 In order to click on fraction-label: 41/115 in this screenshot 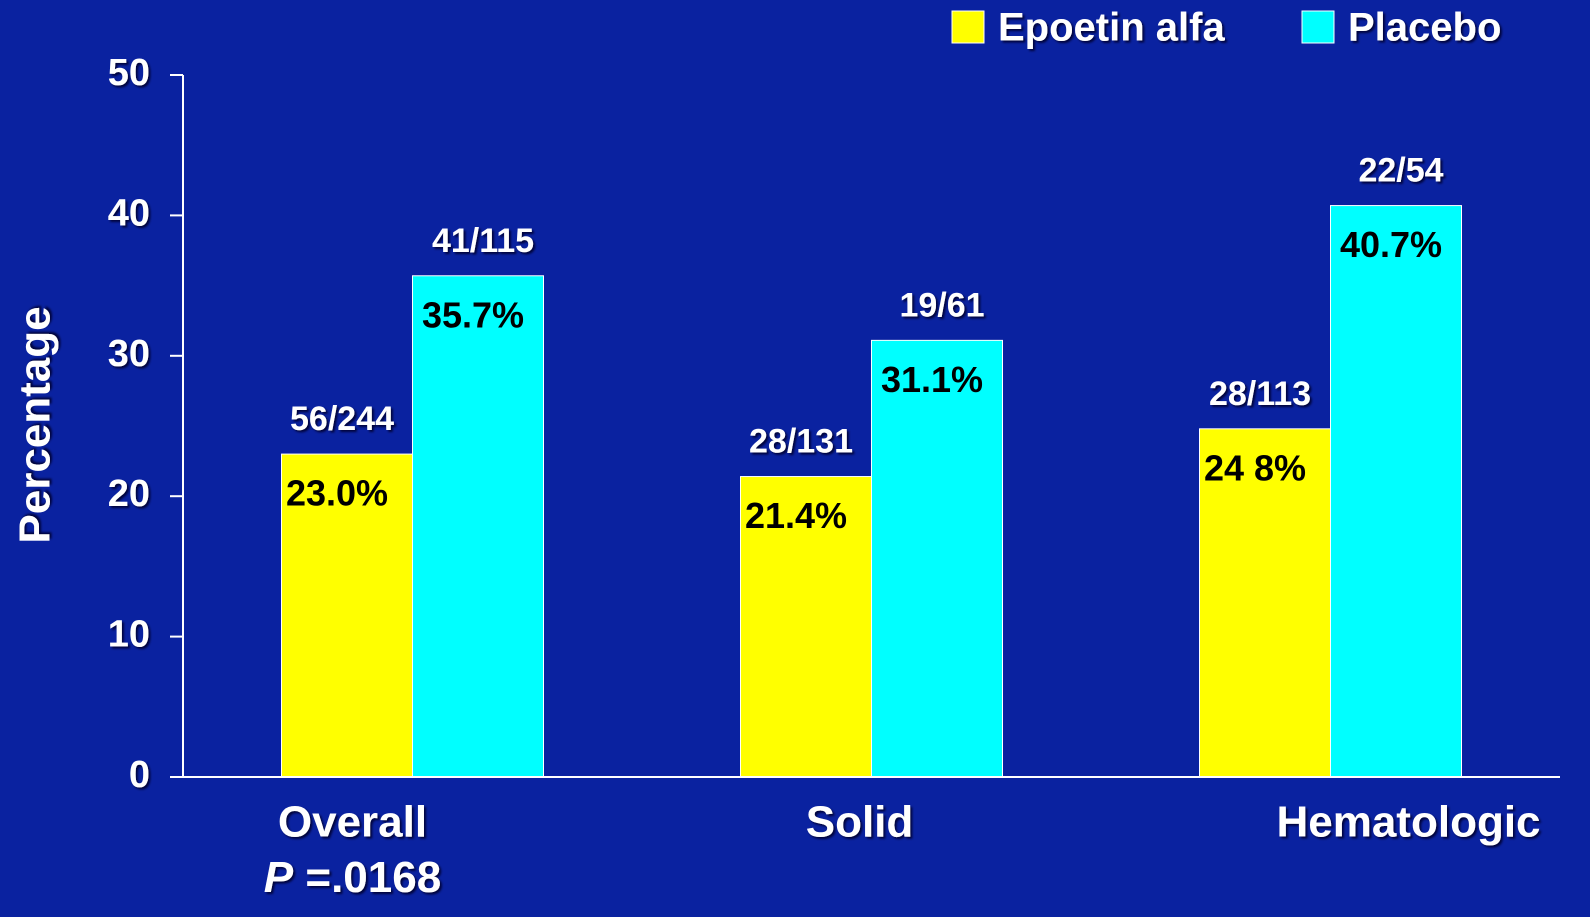, I will do `click(483, 241)`.